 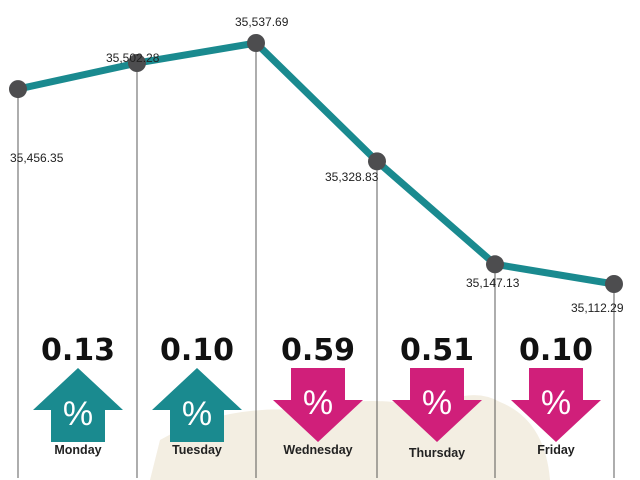 What do you see at coordinates (437, 453) in the screenshot?
I see `day-label: Thursday` at bounding box center [437, 453].